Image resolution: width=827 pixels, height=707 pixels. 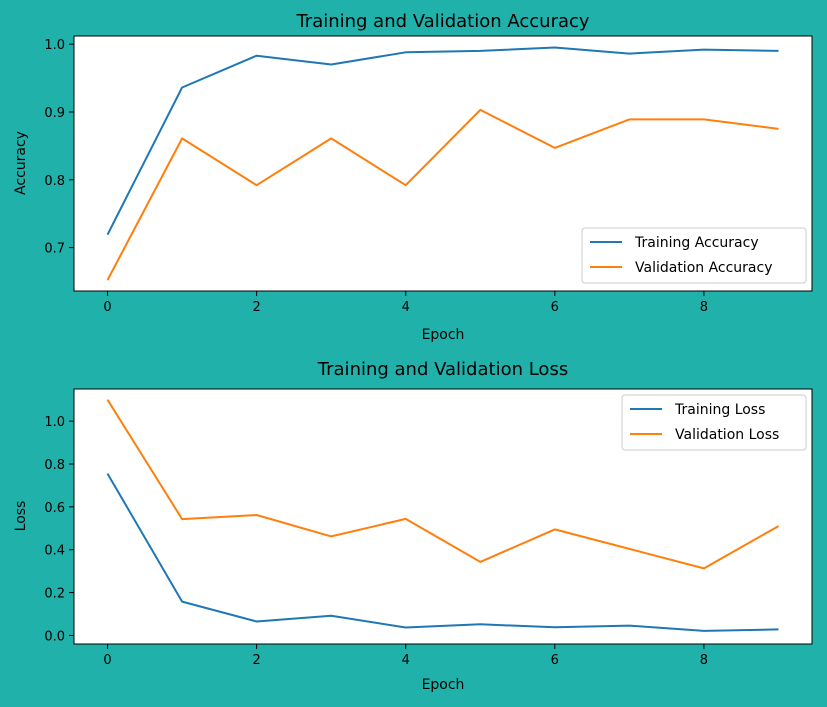 I want to click on loss-legend-label-validation: Validation Loss, so click(x=727, y=435).